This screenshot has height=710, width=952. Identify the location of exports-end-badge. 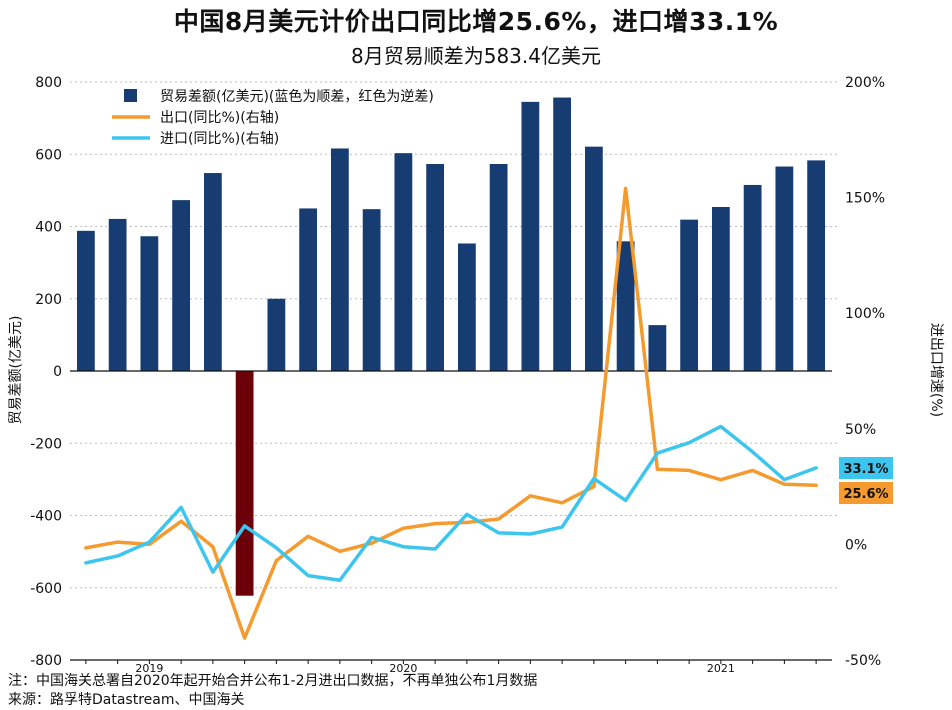
(866, 493).